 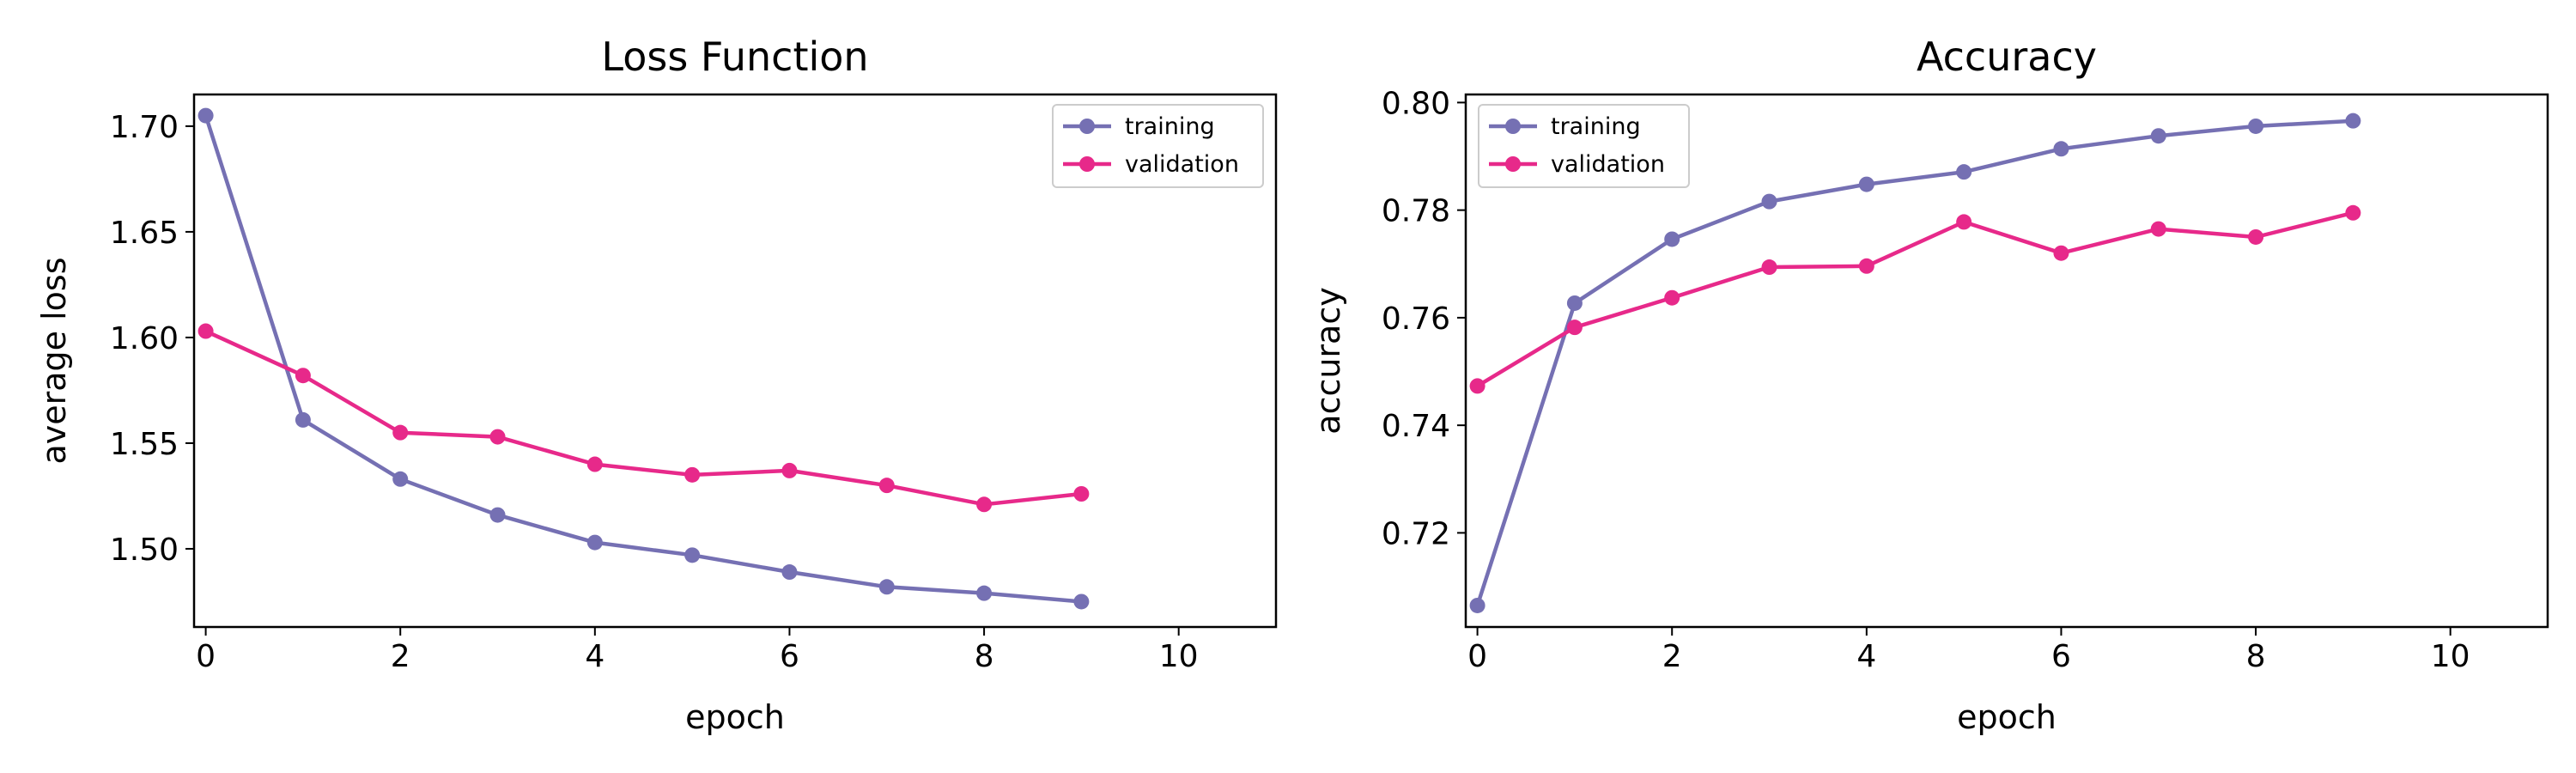 What do you see at coordinates (1328, 360) in the screenshot?
I see `accuracy-y-axis-label: accuracy` at bounding box center [1328, 360].